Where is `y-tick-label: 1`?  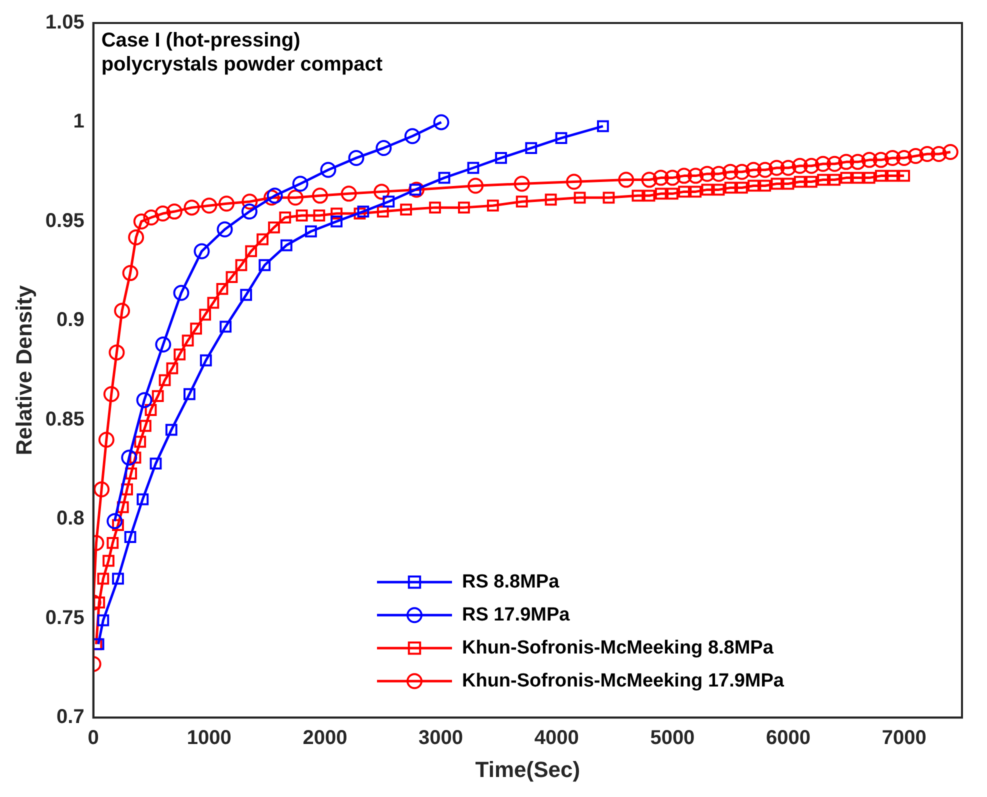
y-tick-label: 1 is located at coordinates (78, 121).